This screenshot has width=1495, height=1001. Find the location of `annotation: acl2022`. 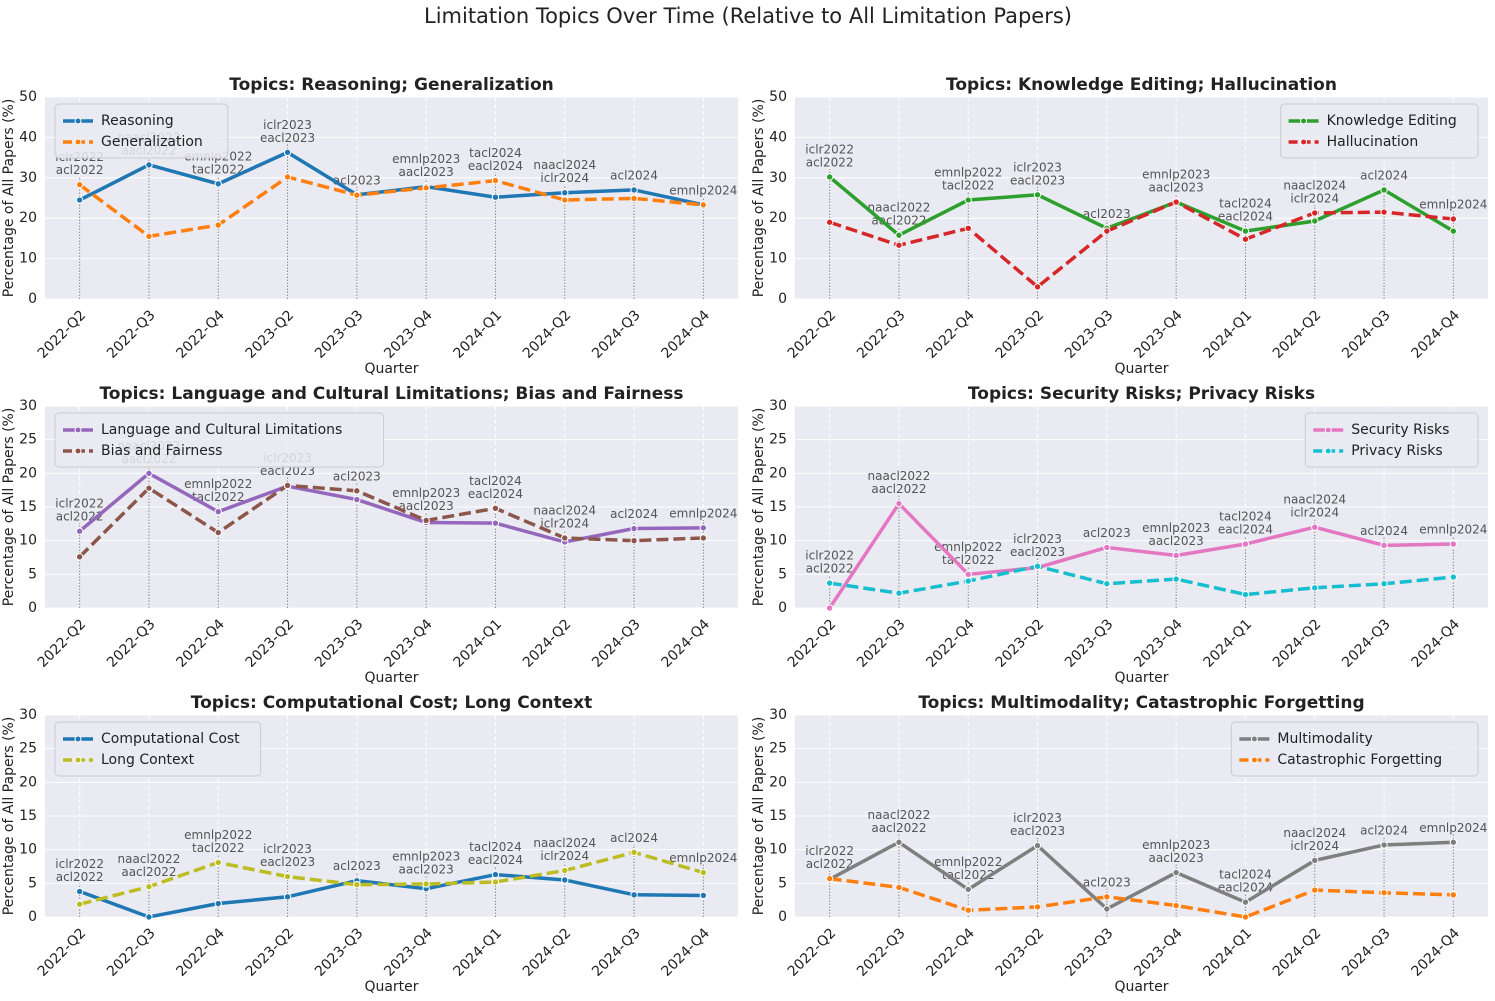

annotation: acl2022 is located at coordinates (830, 864).